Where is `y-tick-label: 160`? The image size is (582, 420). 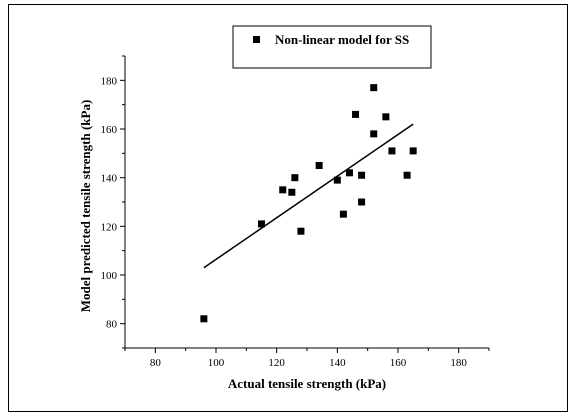
y-tick-label: 160 is located at coordinates (109, 130).